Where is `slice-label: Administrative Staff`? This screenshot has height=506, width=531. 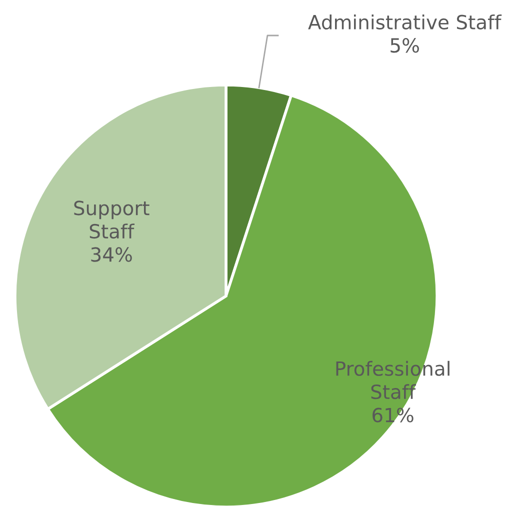 slice-label: Administrative Staff is located at coordinates (405, 22).